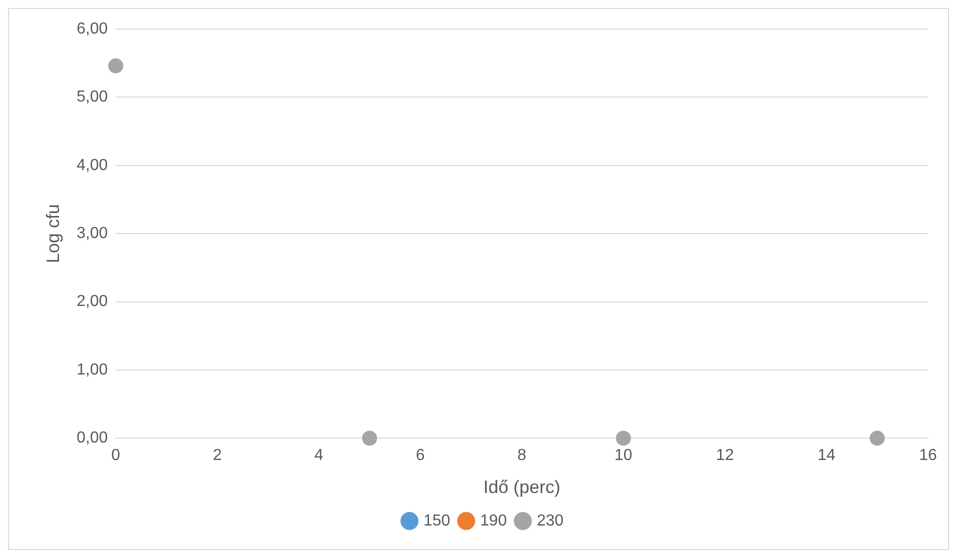 Image resolution: width=957 pixels, height=558 pixels. I want to click on y-tick-label: 3,00, so click(92, 233).